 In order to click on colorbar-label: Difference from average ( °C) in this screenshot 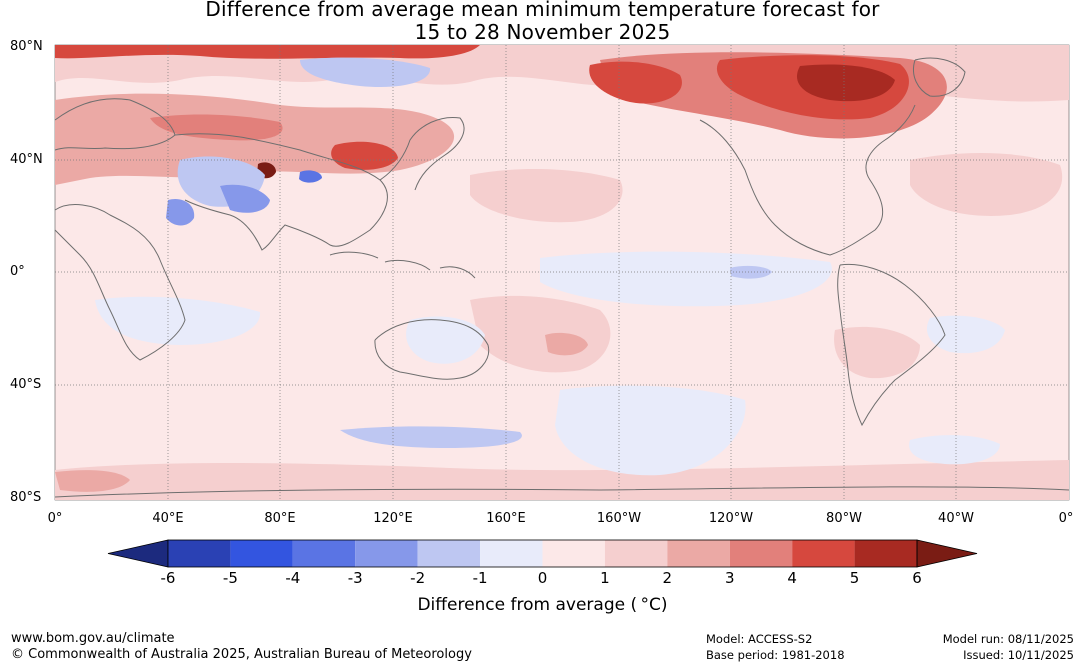, I will do `click(542, 605)`.